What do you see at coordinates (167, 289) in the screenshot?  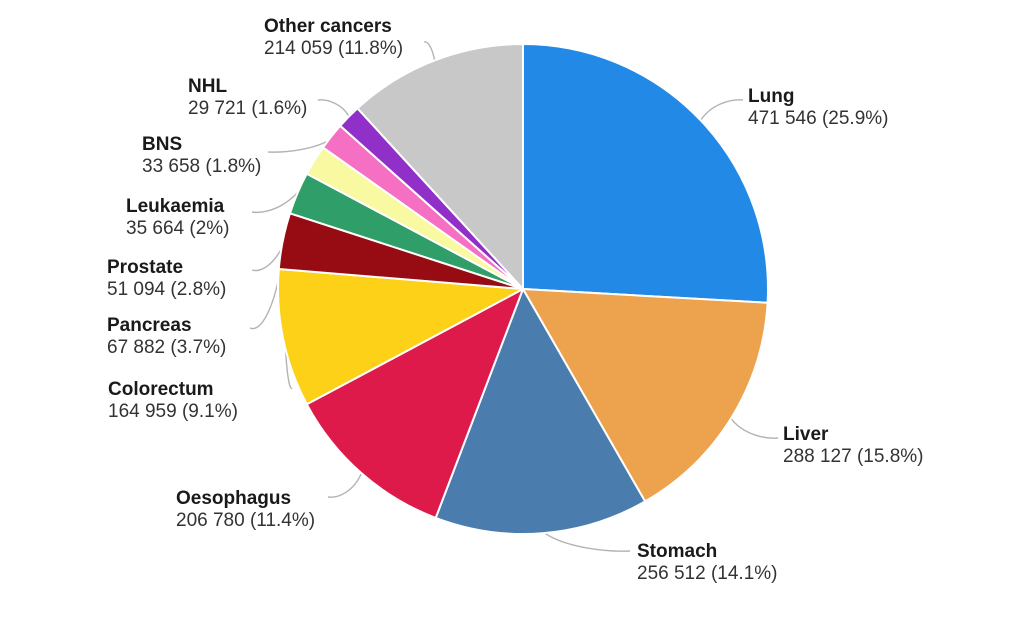 I see `pie-label-prostate-value: 51 094 (2.8%)` at bounding box center [167, 289].